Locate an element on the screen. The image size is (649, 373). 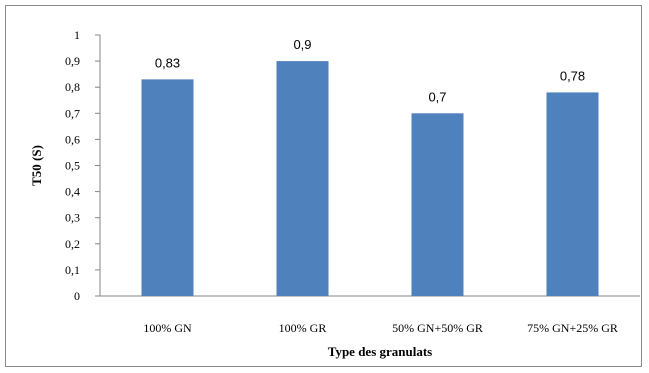
y-tick-label: 0 is located at coordinates (77, 296).